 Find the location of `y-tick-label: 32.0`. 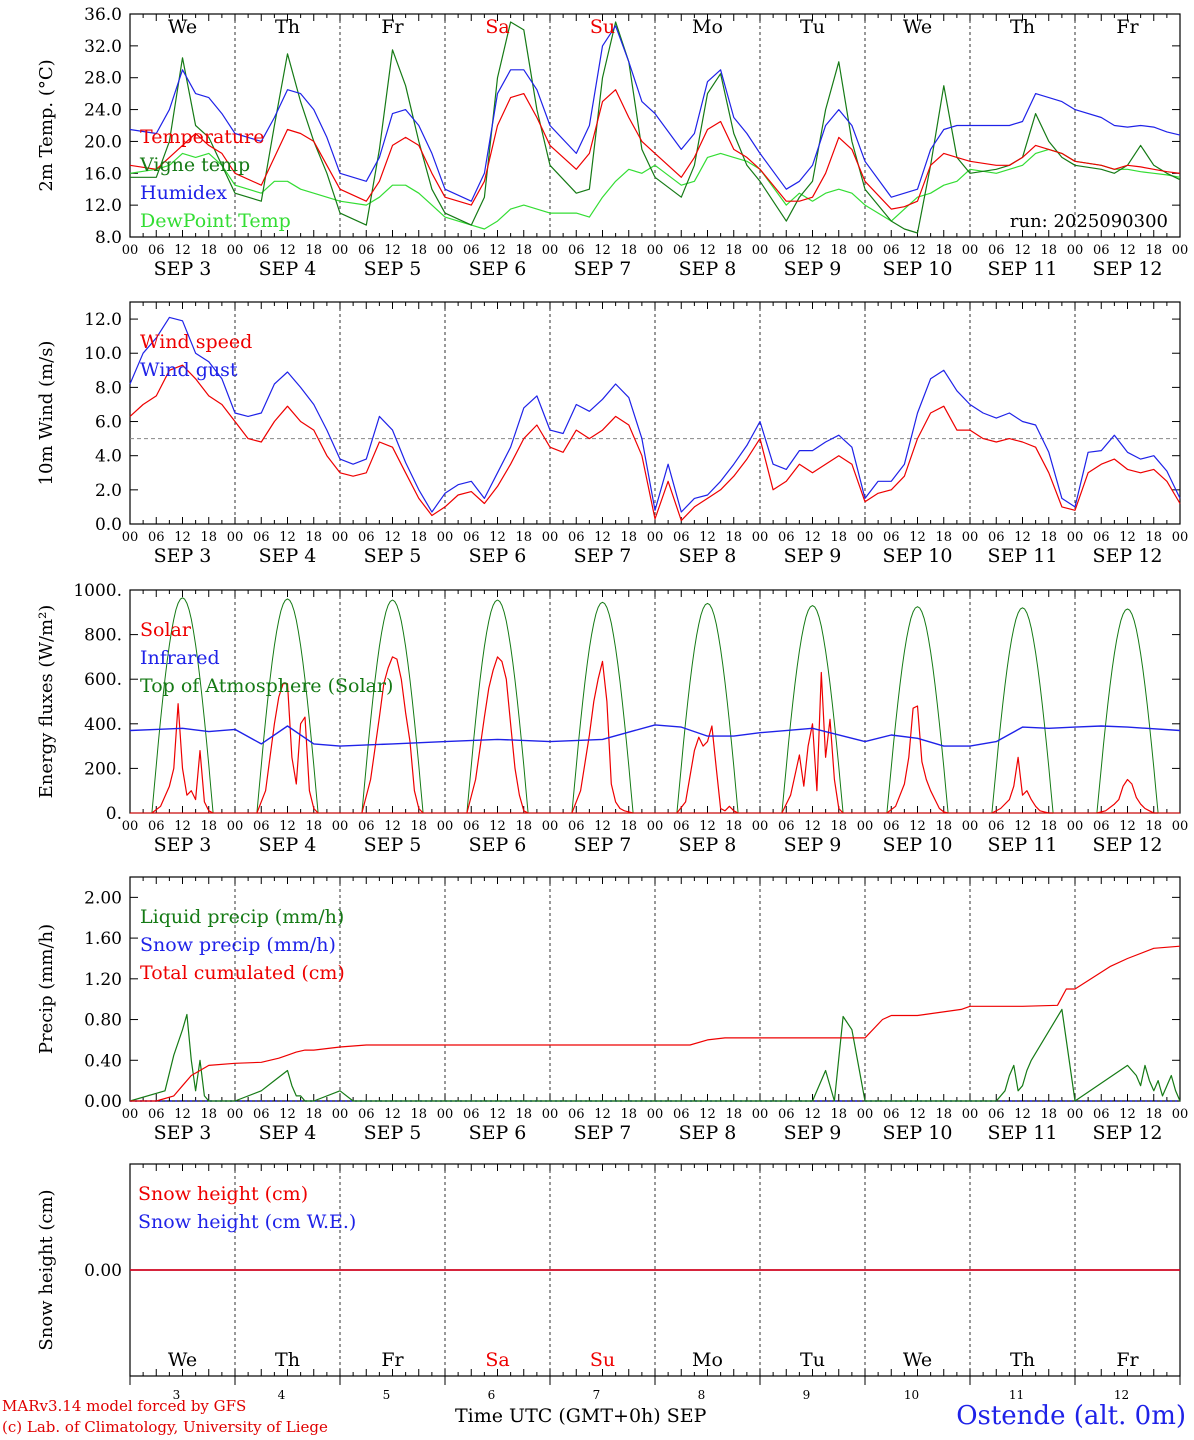

y-tick-label: 32.0 is located at coordinates (103, 47).